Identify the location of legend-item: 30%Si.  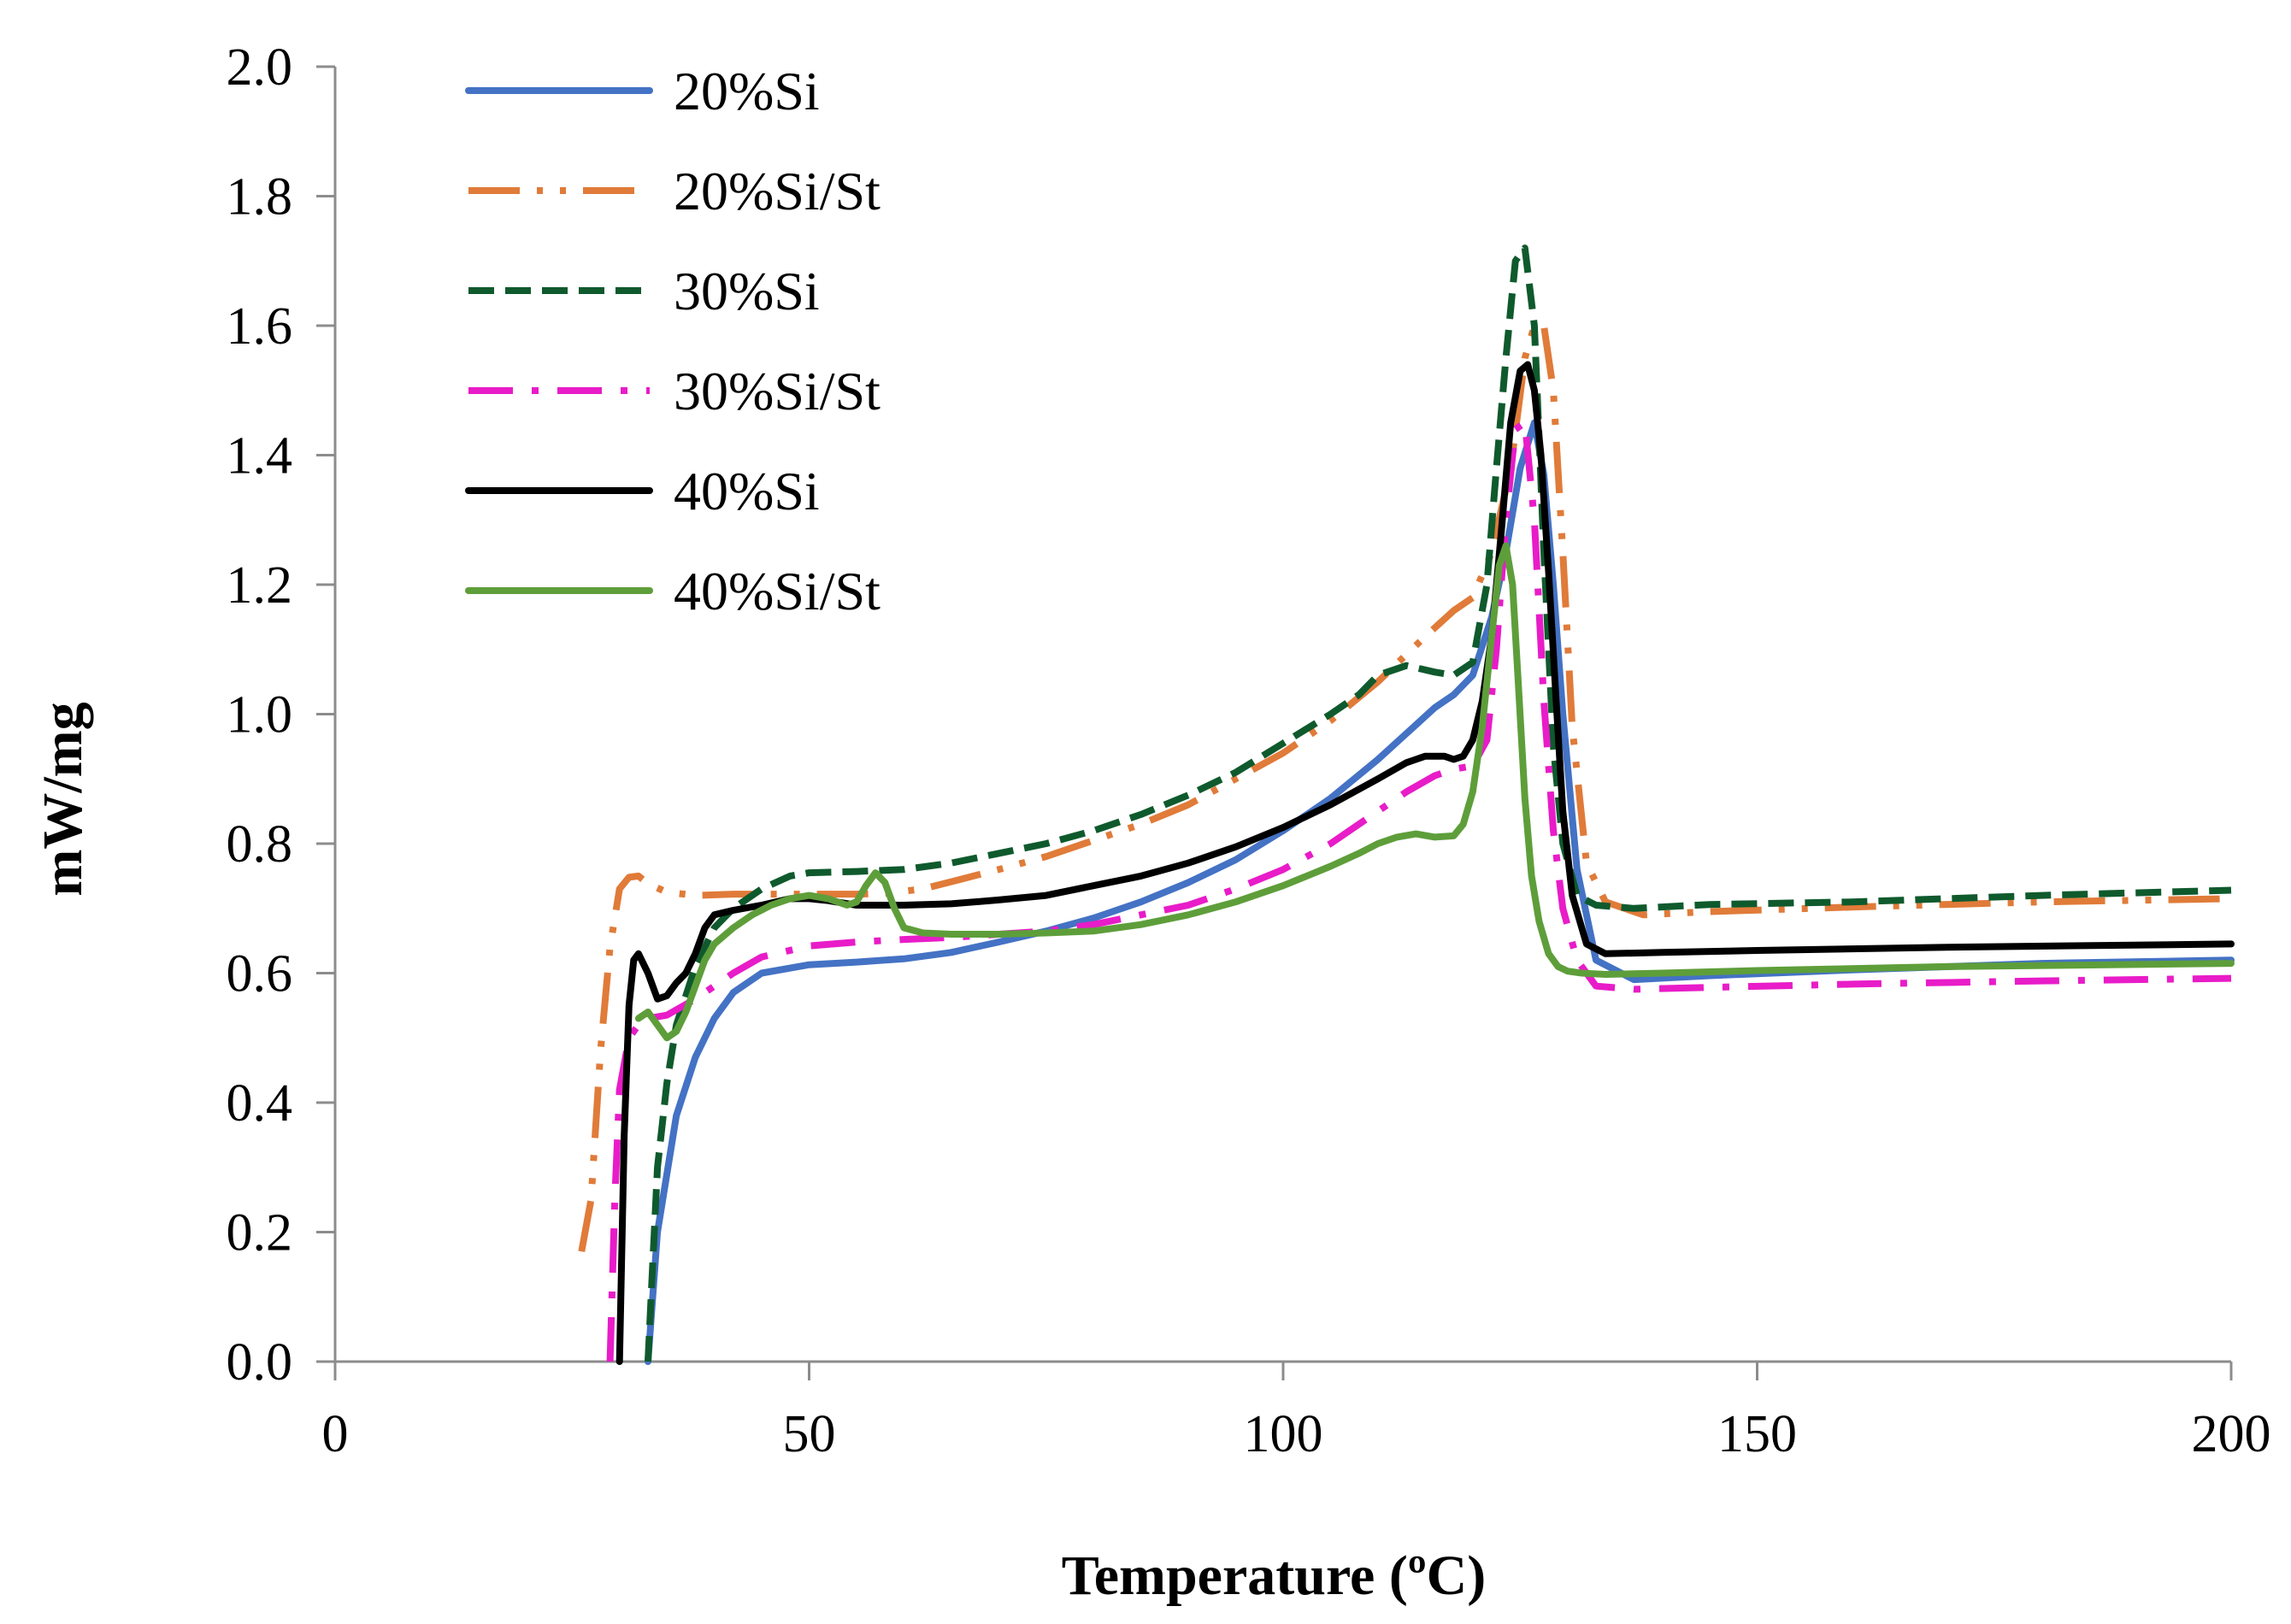
(644, 291).